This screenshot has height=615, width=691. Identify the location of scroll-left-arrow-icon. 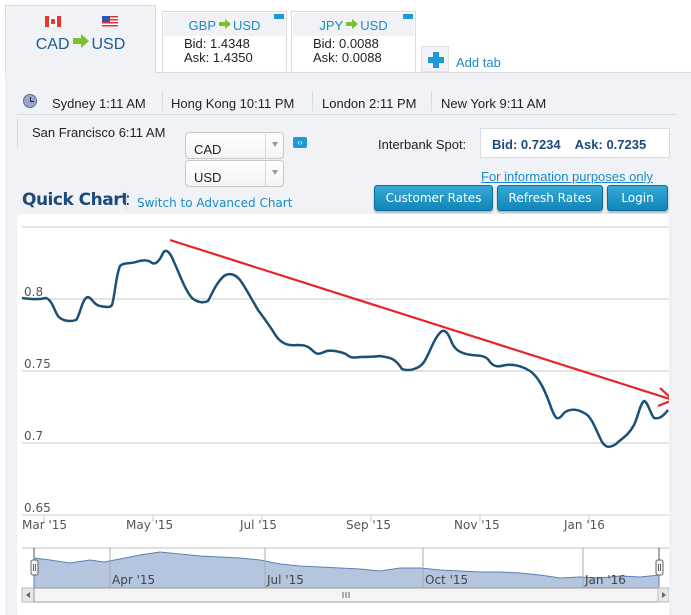
(28, 595).